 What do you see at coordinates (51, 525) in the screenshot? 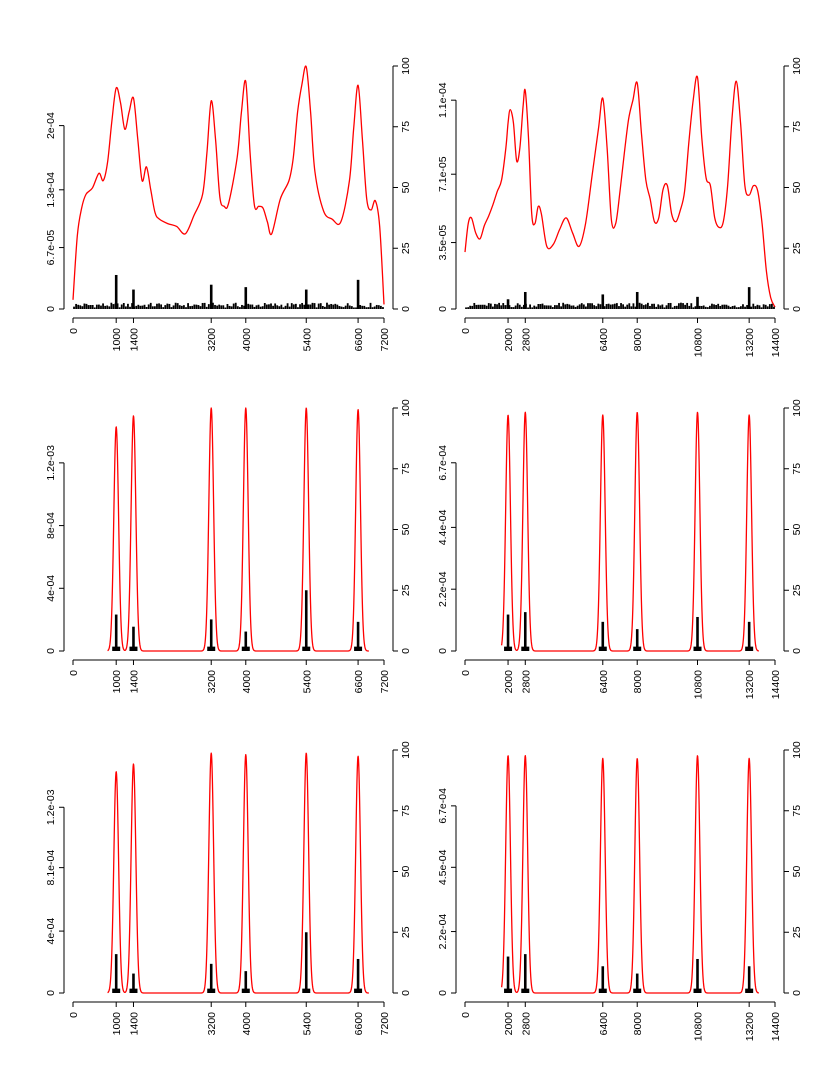
I see `y-left-tick-label: 8e-04` at bounding box center [51, 525].